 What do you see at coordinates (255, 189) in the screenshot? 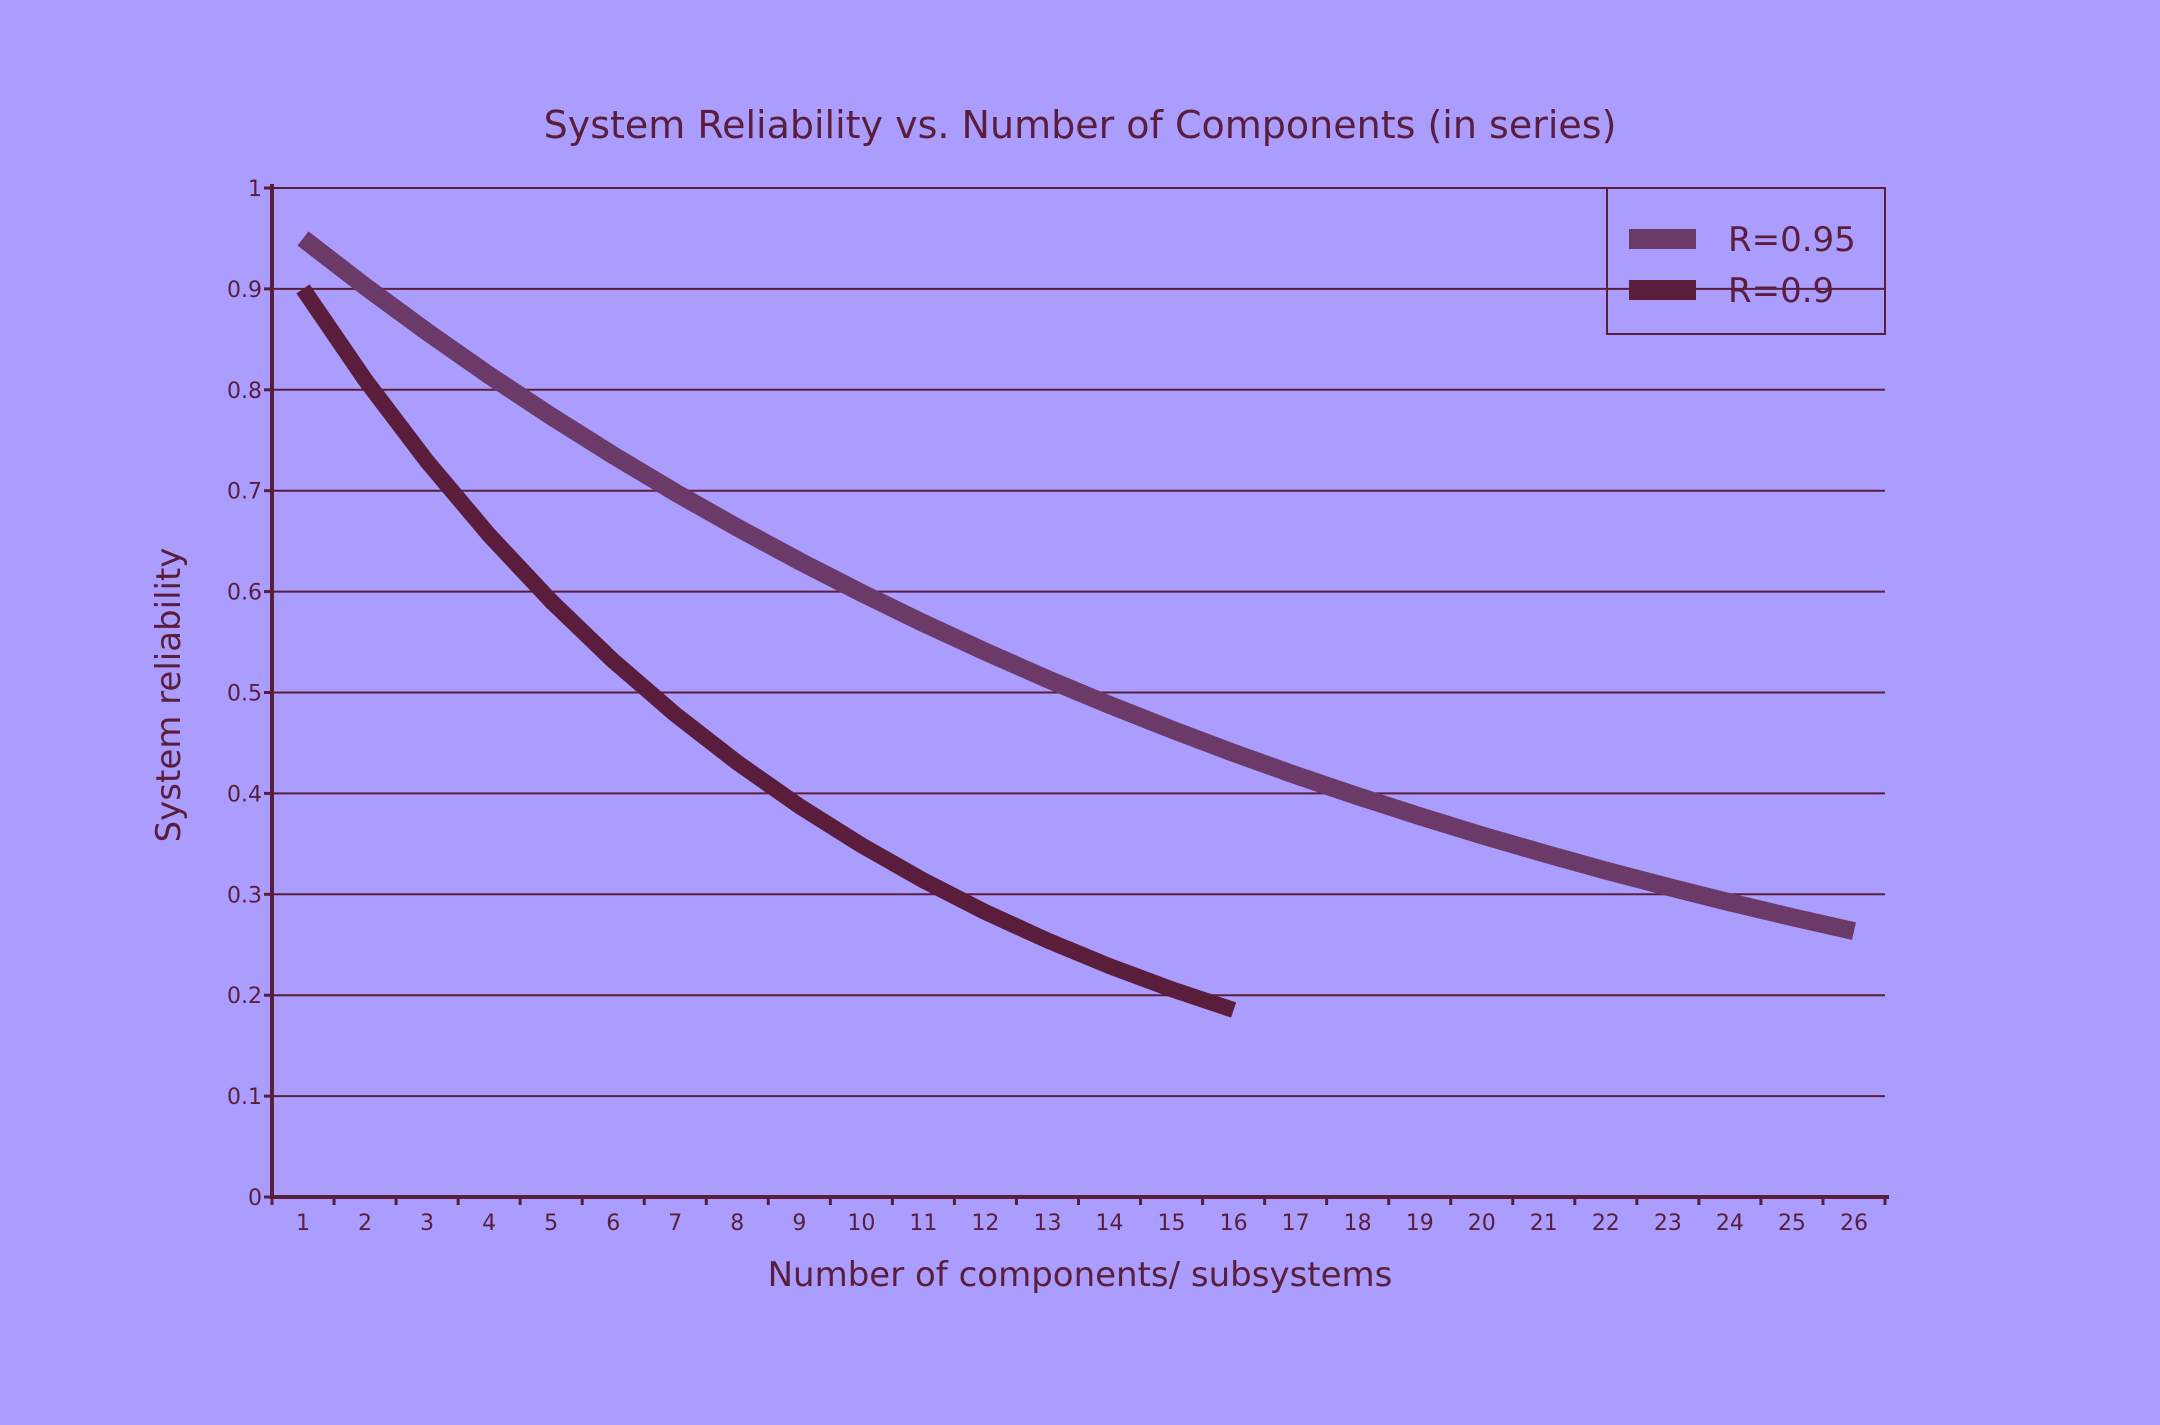
I see `y-tick-label: 1` at bounding box center [255, 189].